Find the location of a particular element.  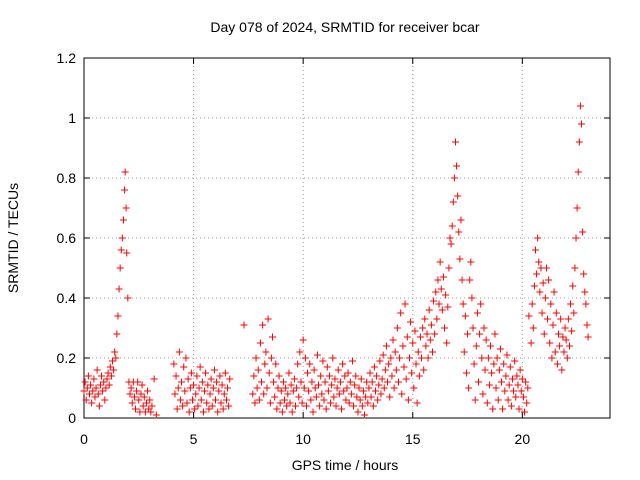

y-tick-label: 1 is located at coordinates (72, 118).